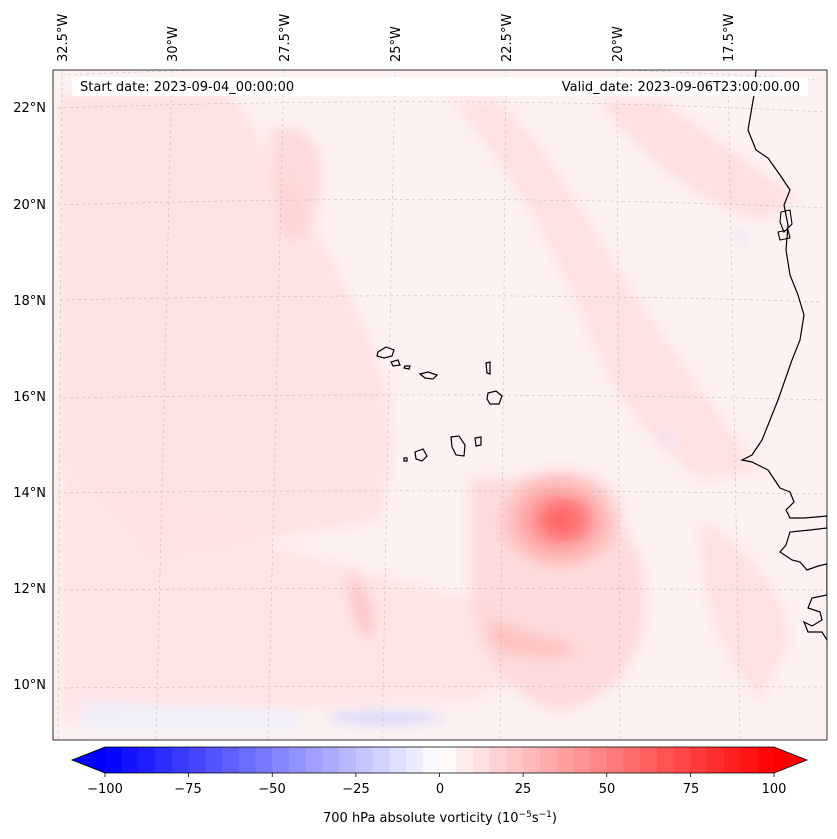 This screenshot has height=839, width=837. Describe the element at coordinates (173, 44) in the screenshot. I see `lon-label: 30°W` at that location.